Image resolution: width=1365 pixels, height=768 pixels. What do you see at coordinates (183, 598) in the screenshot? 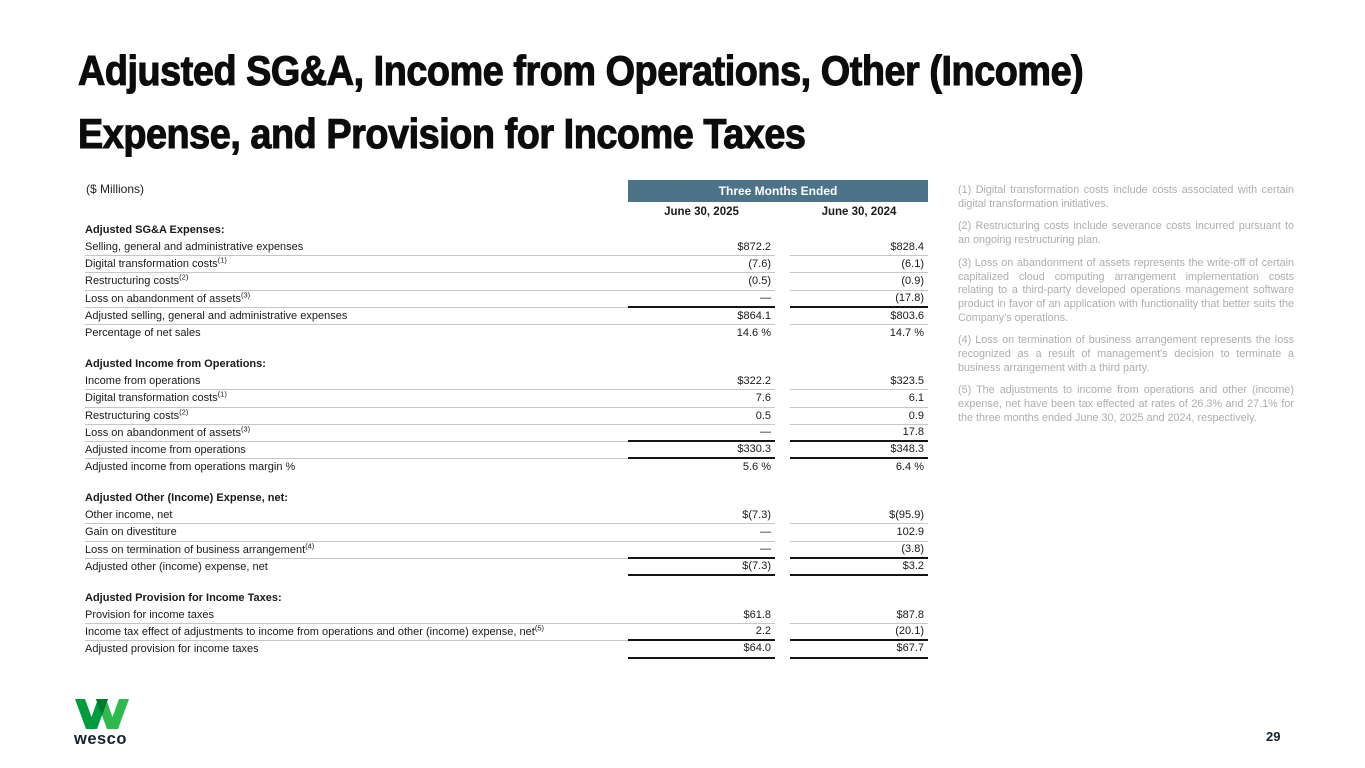
I see `section-header: Adjusted Provision for Income Taxes:` at bounding box center [183, 598].